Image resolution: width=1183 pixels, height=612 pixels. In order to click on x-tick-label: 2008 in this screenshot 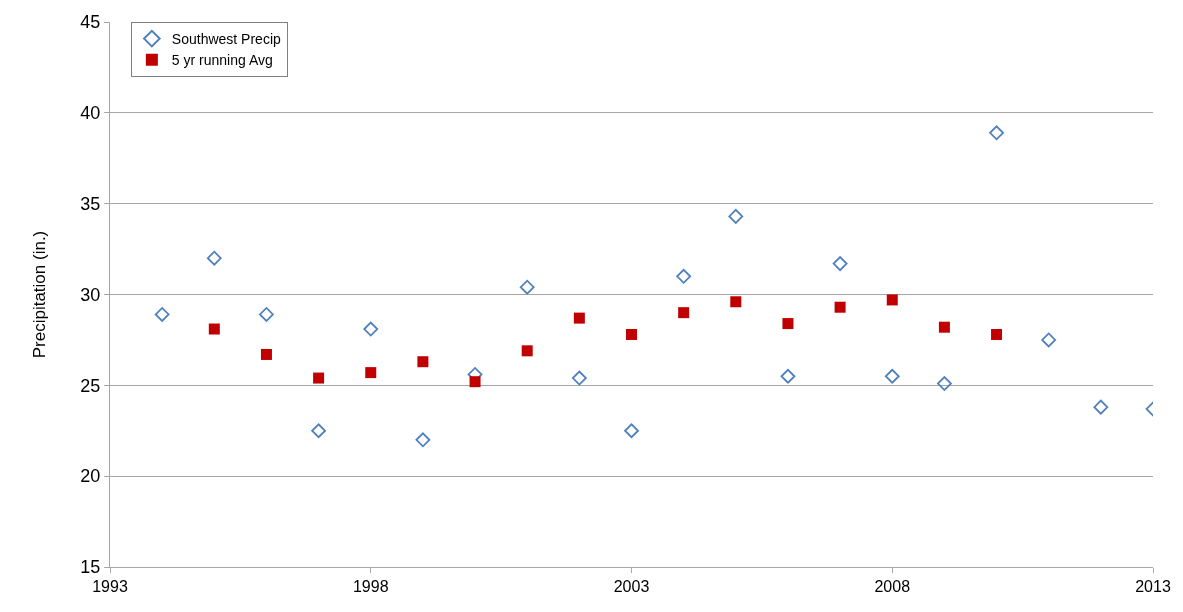, I will do `click(892, 587)`.